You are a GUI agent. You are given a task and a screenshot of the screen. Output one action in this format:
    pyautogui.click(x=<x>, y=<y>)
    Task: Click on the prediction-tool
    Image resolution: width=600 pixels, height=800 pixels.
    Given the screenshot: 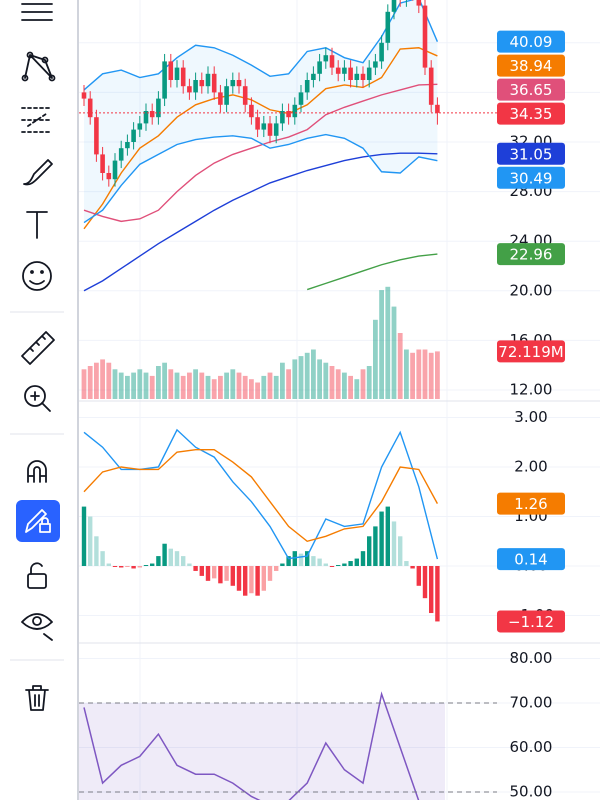 What is the action you would take?
    pyautogui.click(x=37, y=120)
    